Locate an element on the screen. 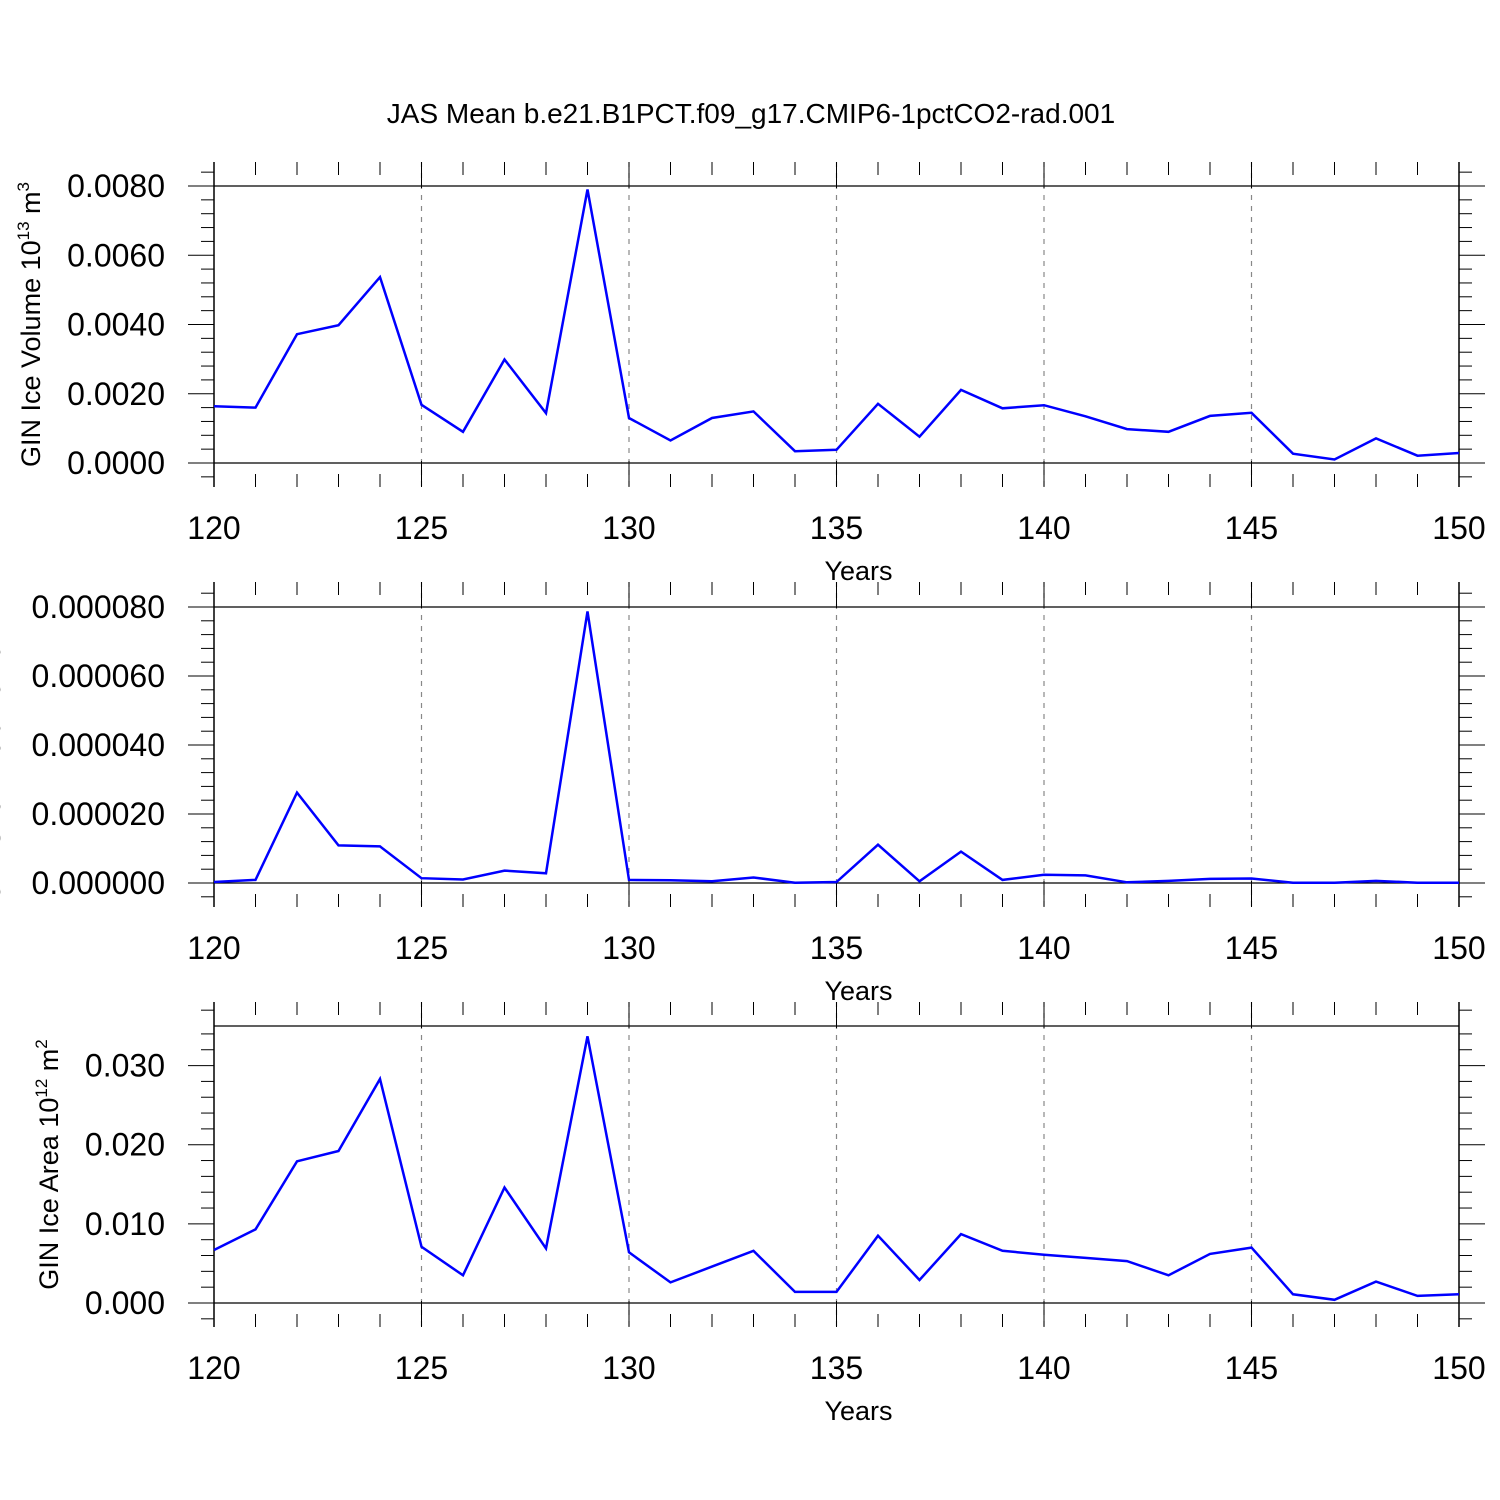 This screenshot has width=1500, height=1500. y-tick-label: 0.0060 is located at coordinates (116, 255).